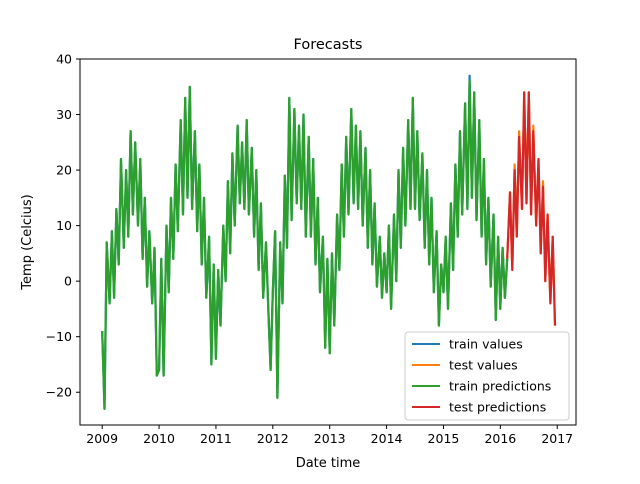  Describe the element at coordinates (64, 170) in the screenshot. I see `y-tick-label: 20` at that location.